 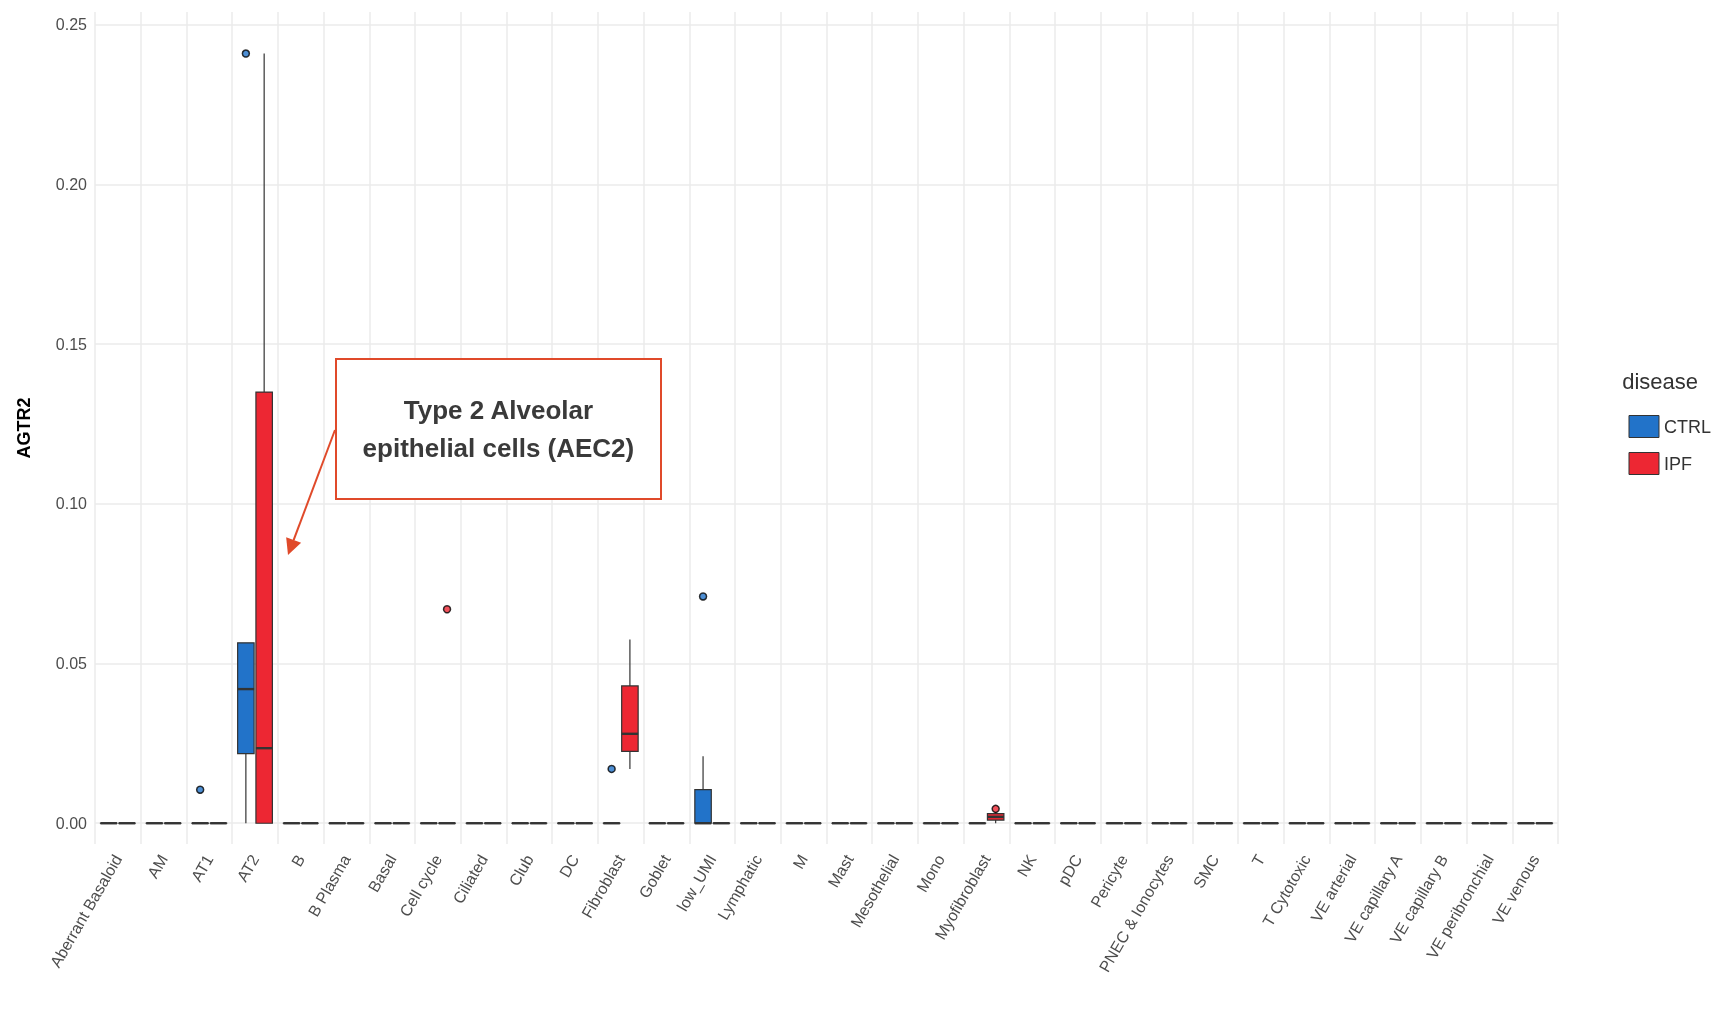 I want to click on x-tick-label: NK, so click(x=1026, y=865).